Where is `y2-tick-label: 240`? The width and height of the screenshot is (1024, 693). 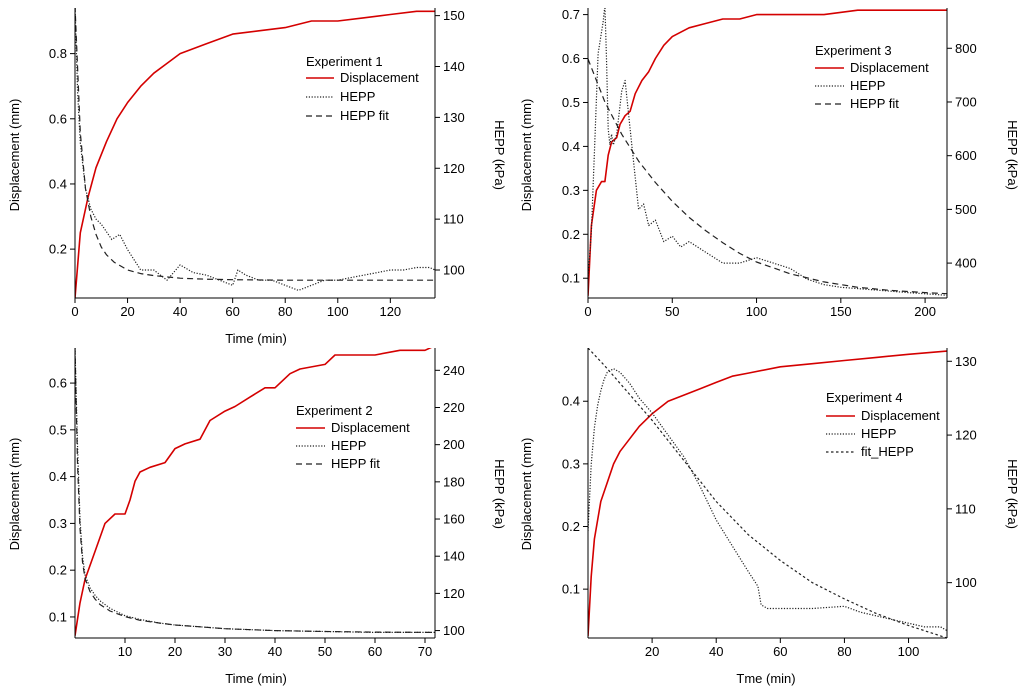
y2-tick-label: 240 is located at coordinates (454, 370).